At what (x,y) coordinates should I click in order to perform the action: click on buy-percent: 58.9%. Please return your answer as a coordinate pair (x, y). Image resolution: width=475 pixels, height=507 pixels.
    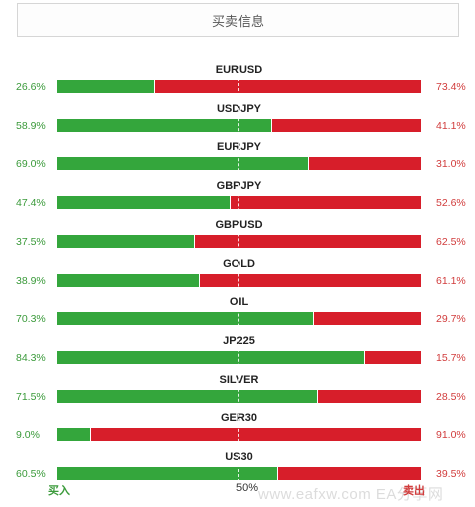
    Looking at the image, I should click on (31, 126).